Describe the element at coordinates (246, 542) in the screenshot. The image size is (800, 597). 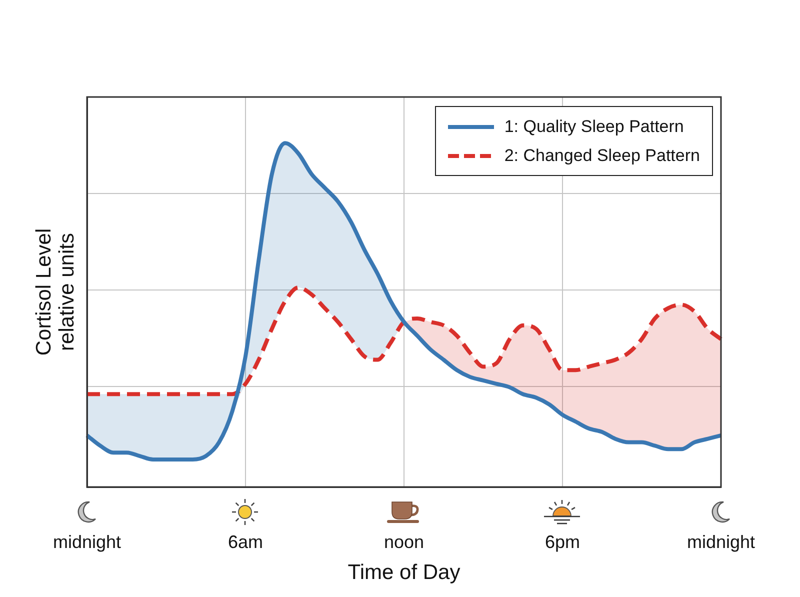
I see `x-tick-label: 6am` at that location.